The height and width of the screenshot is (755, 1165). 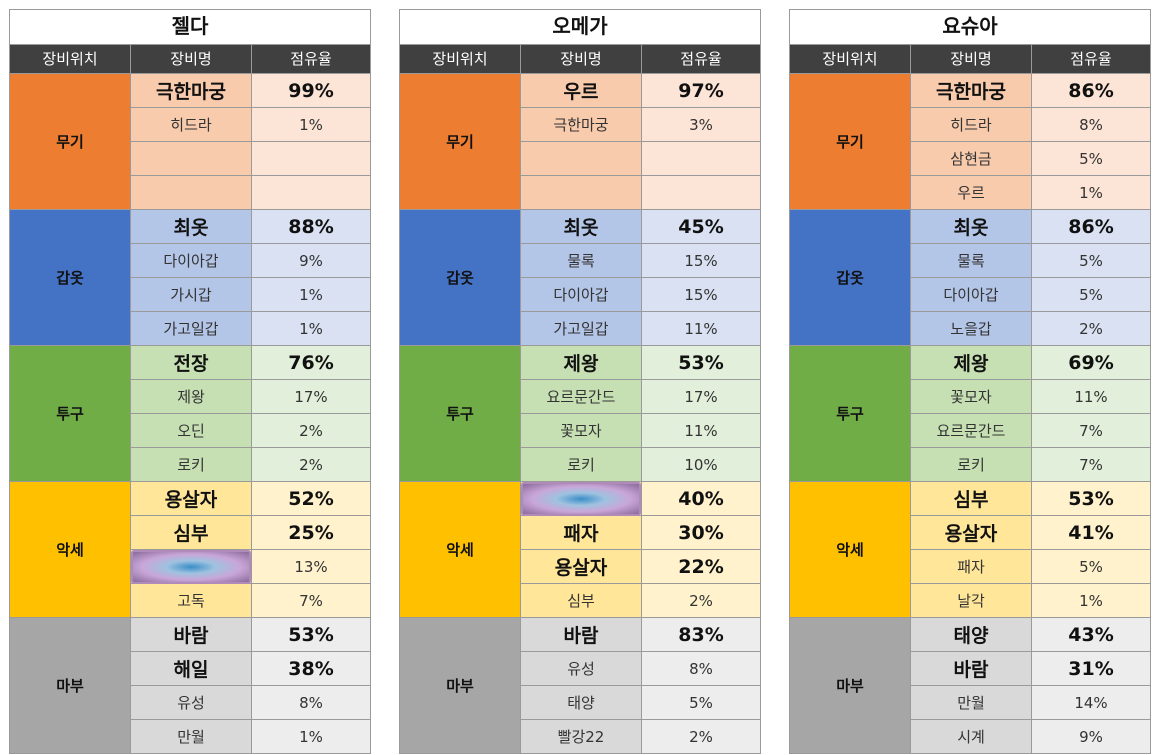 What do you see at coordinates (250, 260) in the screenshot?
I see `table-row: 다이아갑 9%` at bounding box center [250, 260].